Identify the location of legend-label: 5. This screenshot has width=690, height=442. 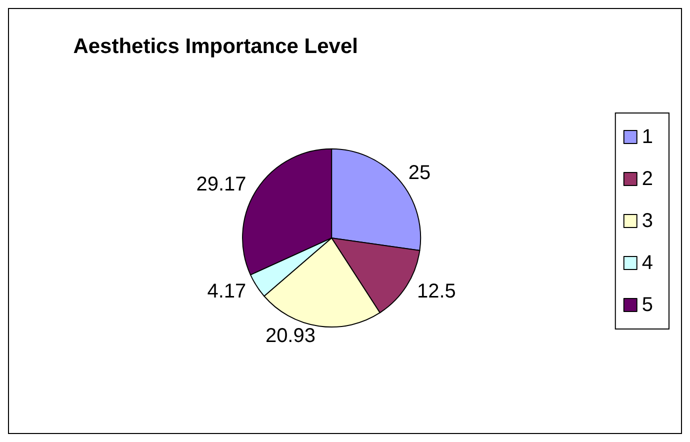
(647, 305).